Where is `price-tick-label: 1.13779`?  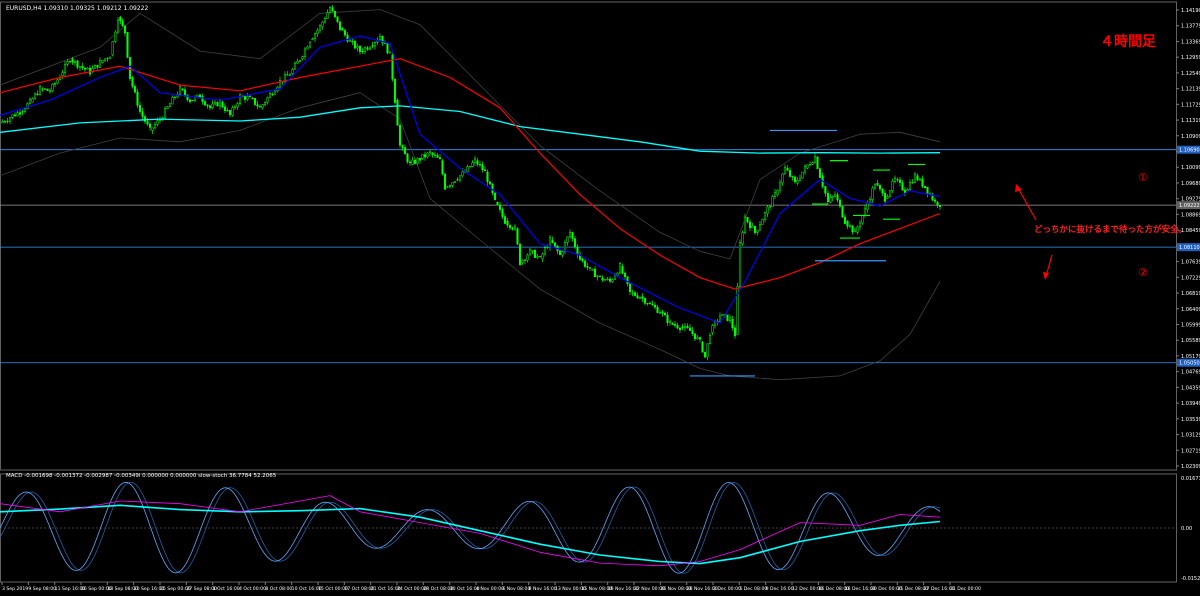
price-tick-label: 1.13779 is located at coordinates (1190, 27).